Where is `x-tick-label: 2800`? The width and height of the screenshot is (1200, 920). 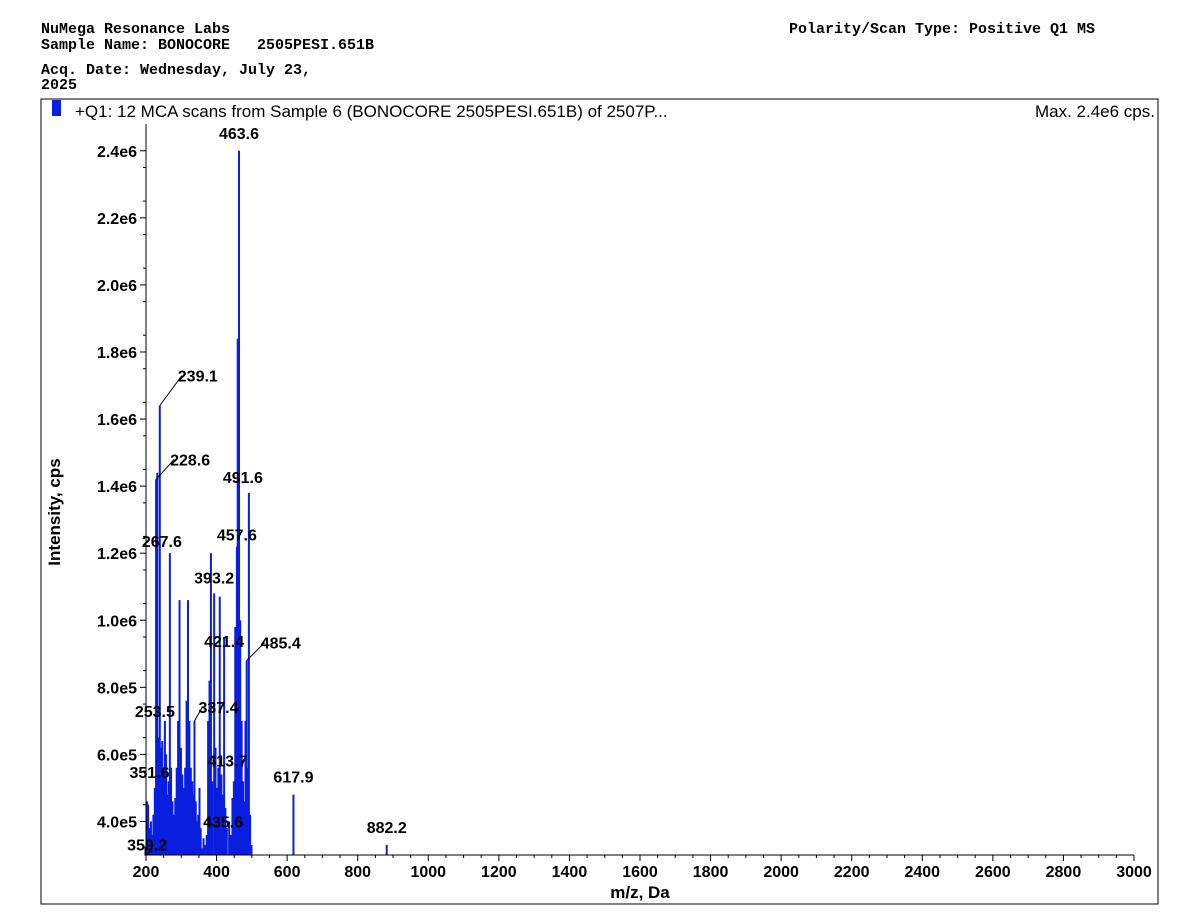 x-tick-label: 2800 is located at coordinates (1064, 872).